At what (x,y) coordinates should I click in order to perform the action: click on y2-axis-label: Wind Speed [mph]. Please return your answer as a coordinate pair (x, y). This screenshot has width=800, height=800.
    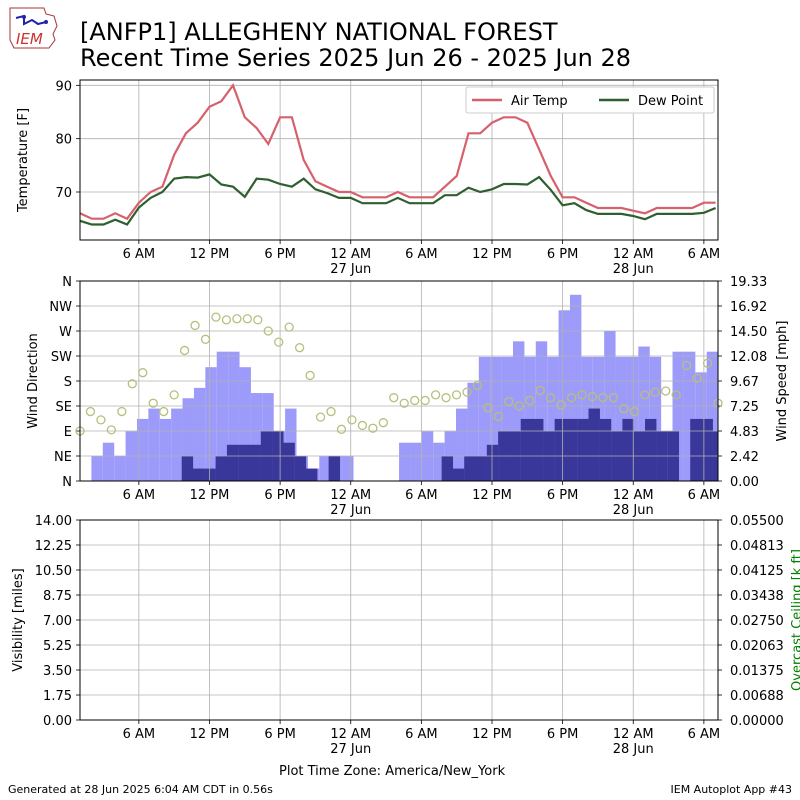
    Looking at the image, I should click on (782, 381).